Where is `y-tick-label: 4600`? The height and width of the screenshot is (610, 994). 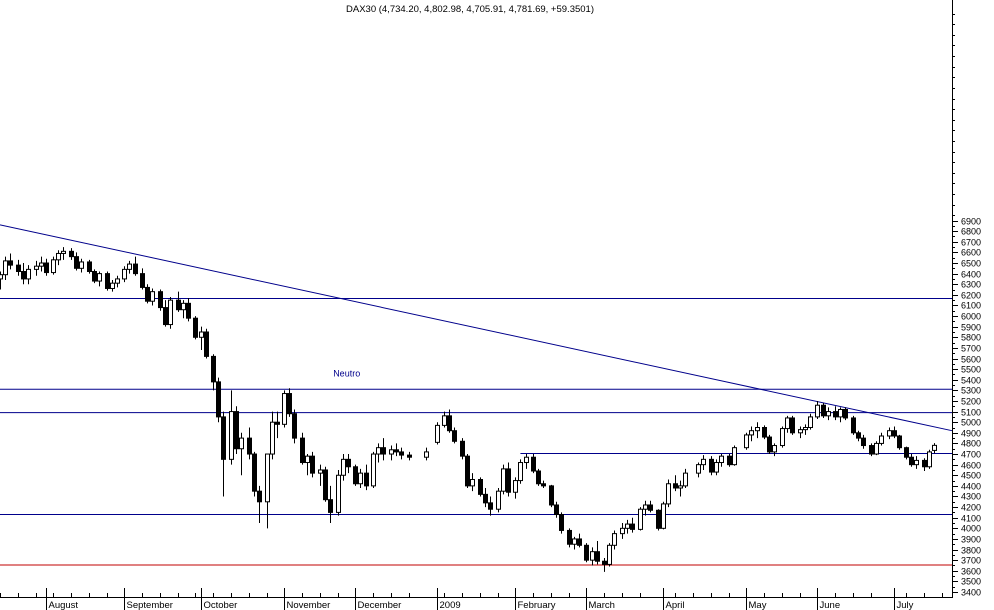 y-tick-label: 4600 is located at coordinates (971, 466).